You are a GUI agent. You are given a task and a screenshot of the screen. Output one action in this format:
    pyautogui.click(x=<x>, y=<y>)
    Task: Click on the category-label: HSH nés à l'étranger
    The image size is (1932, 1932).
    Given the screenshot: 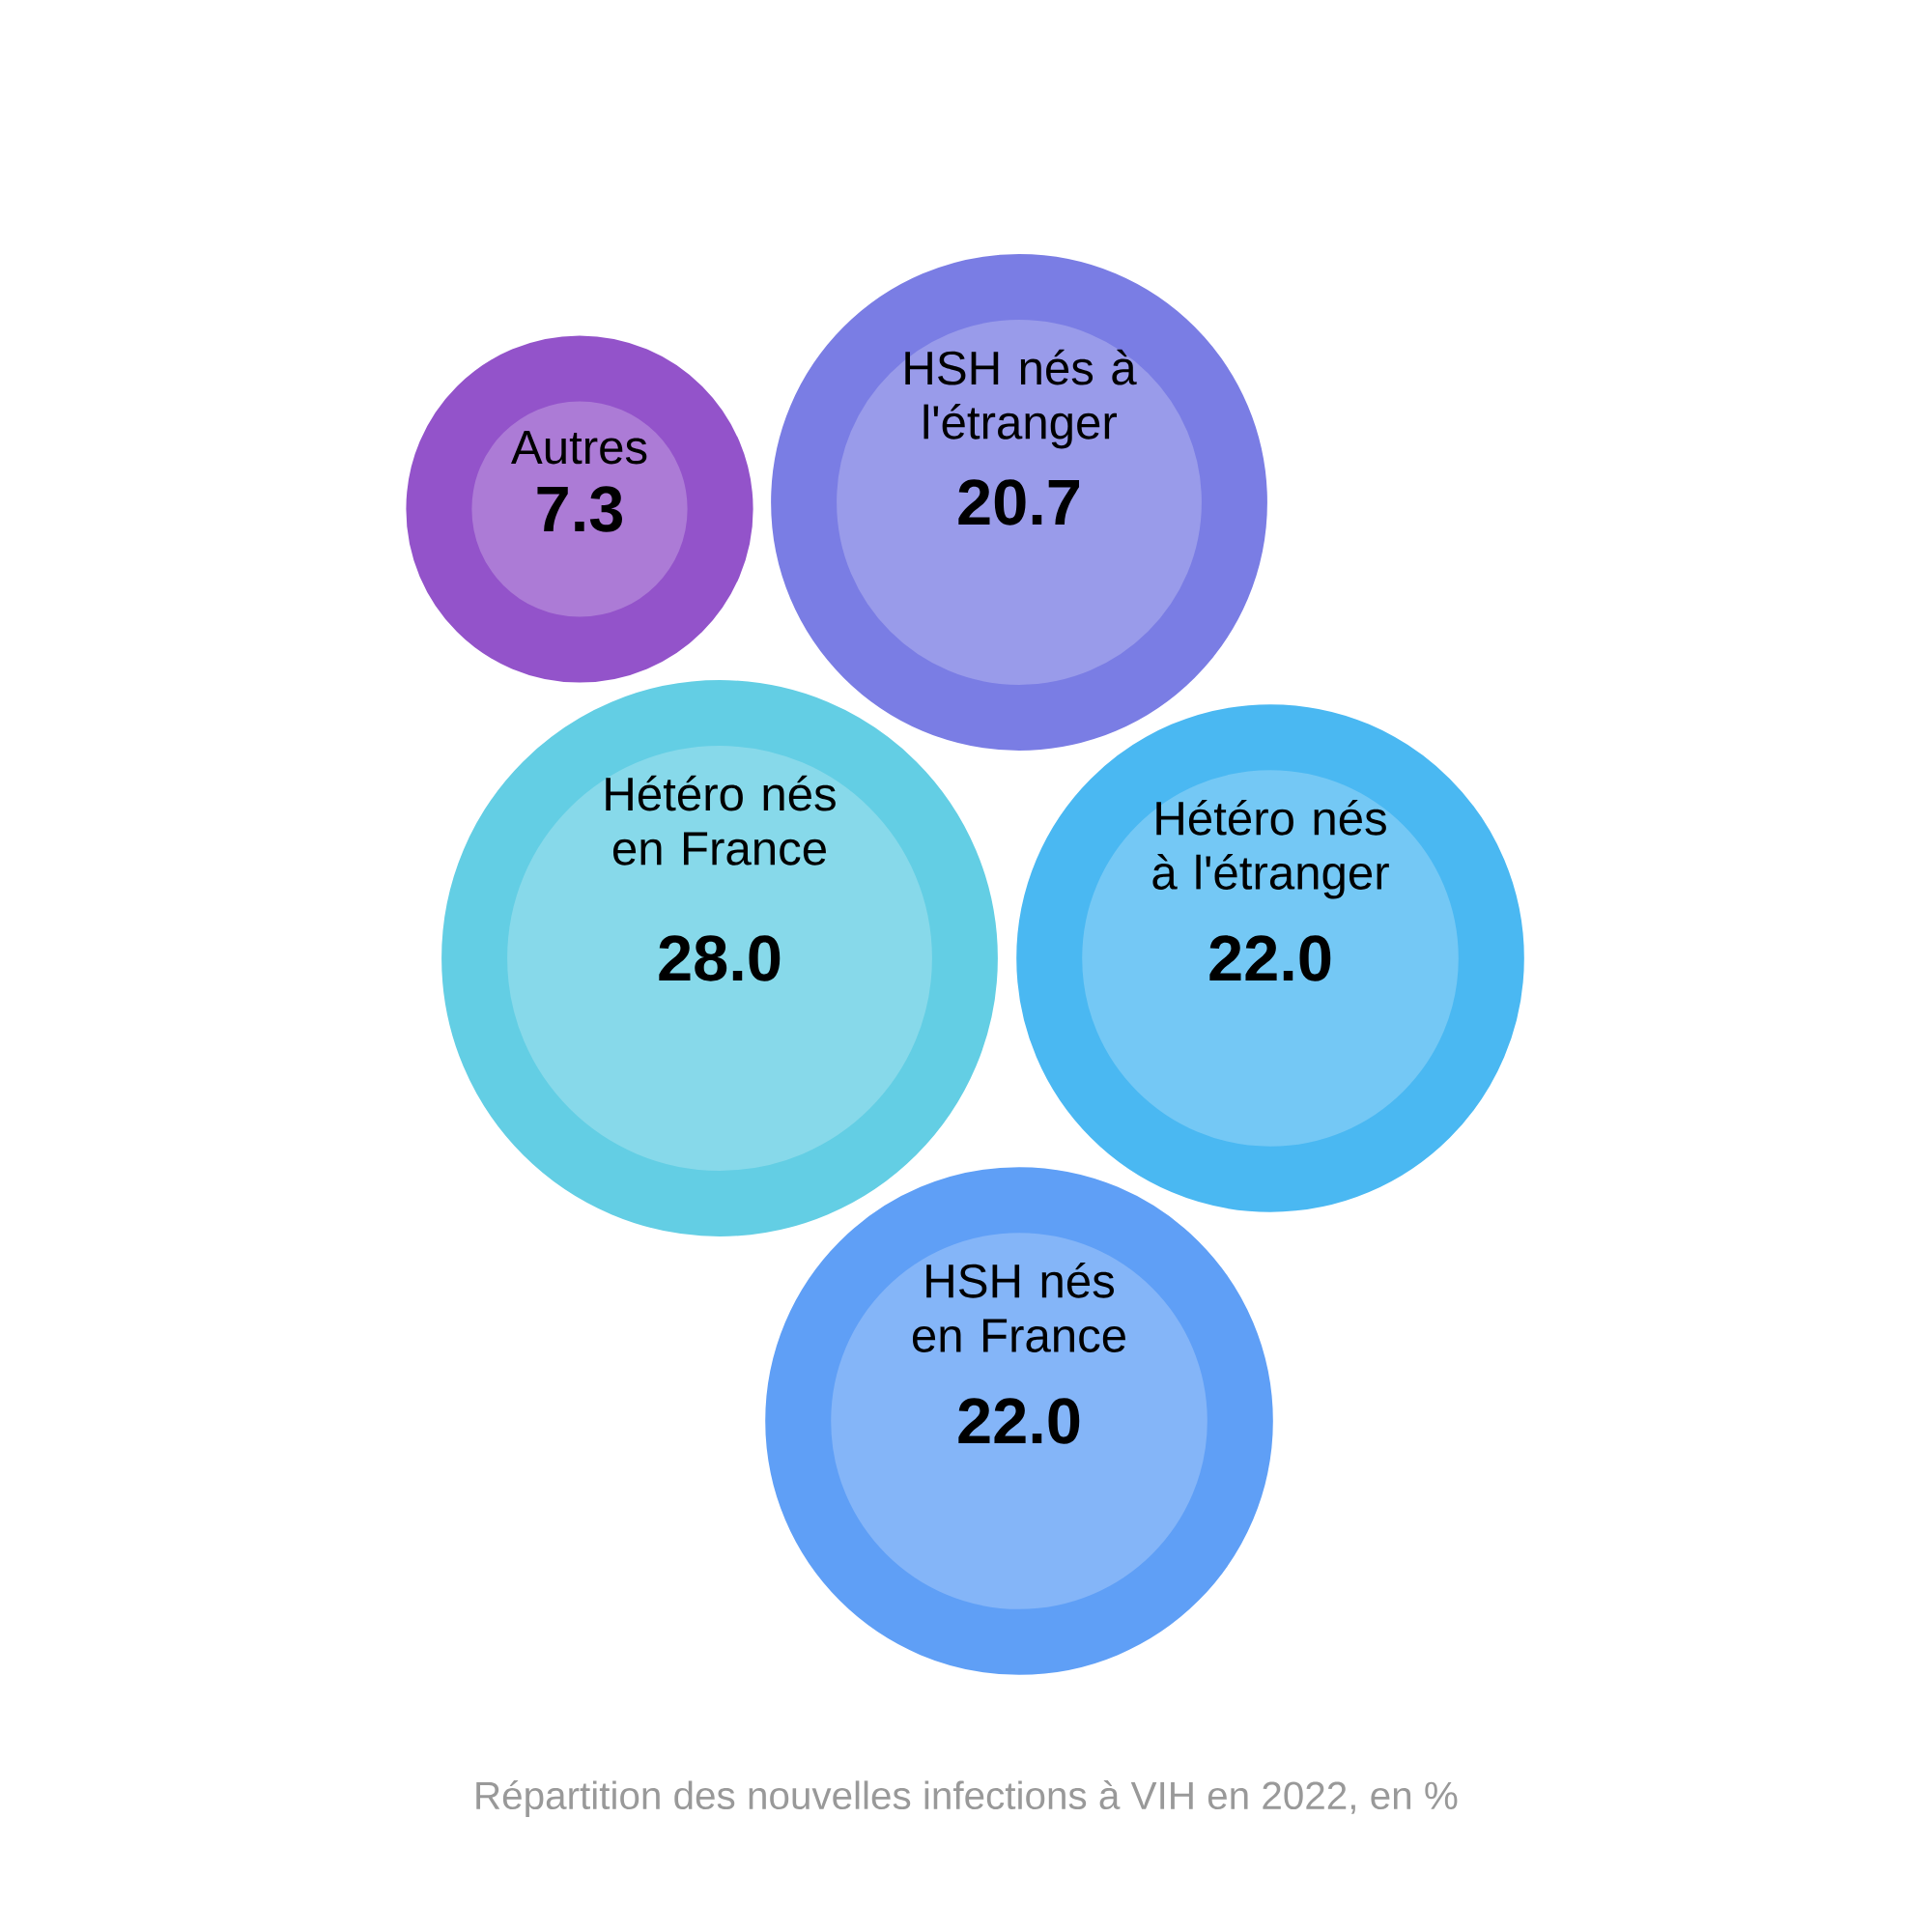 What is the action you would take?
    pyautogui.click(x=1021, y=399)
    